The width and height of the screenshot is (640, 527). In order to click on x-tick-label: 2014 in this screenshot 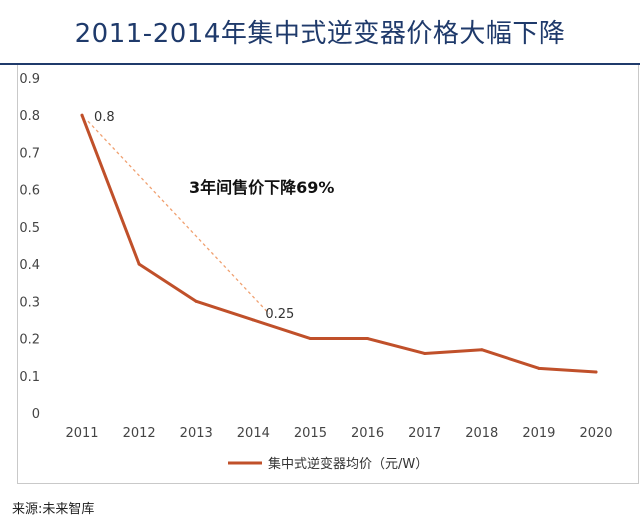, I will do `click(253, 433)`.